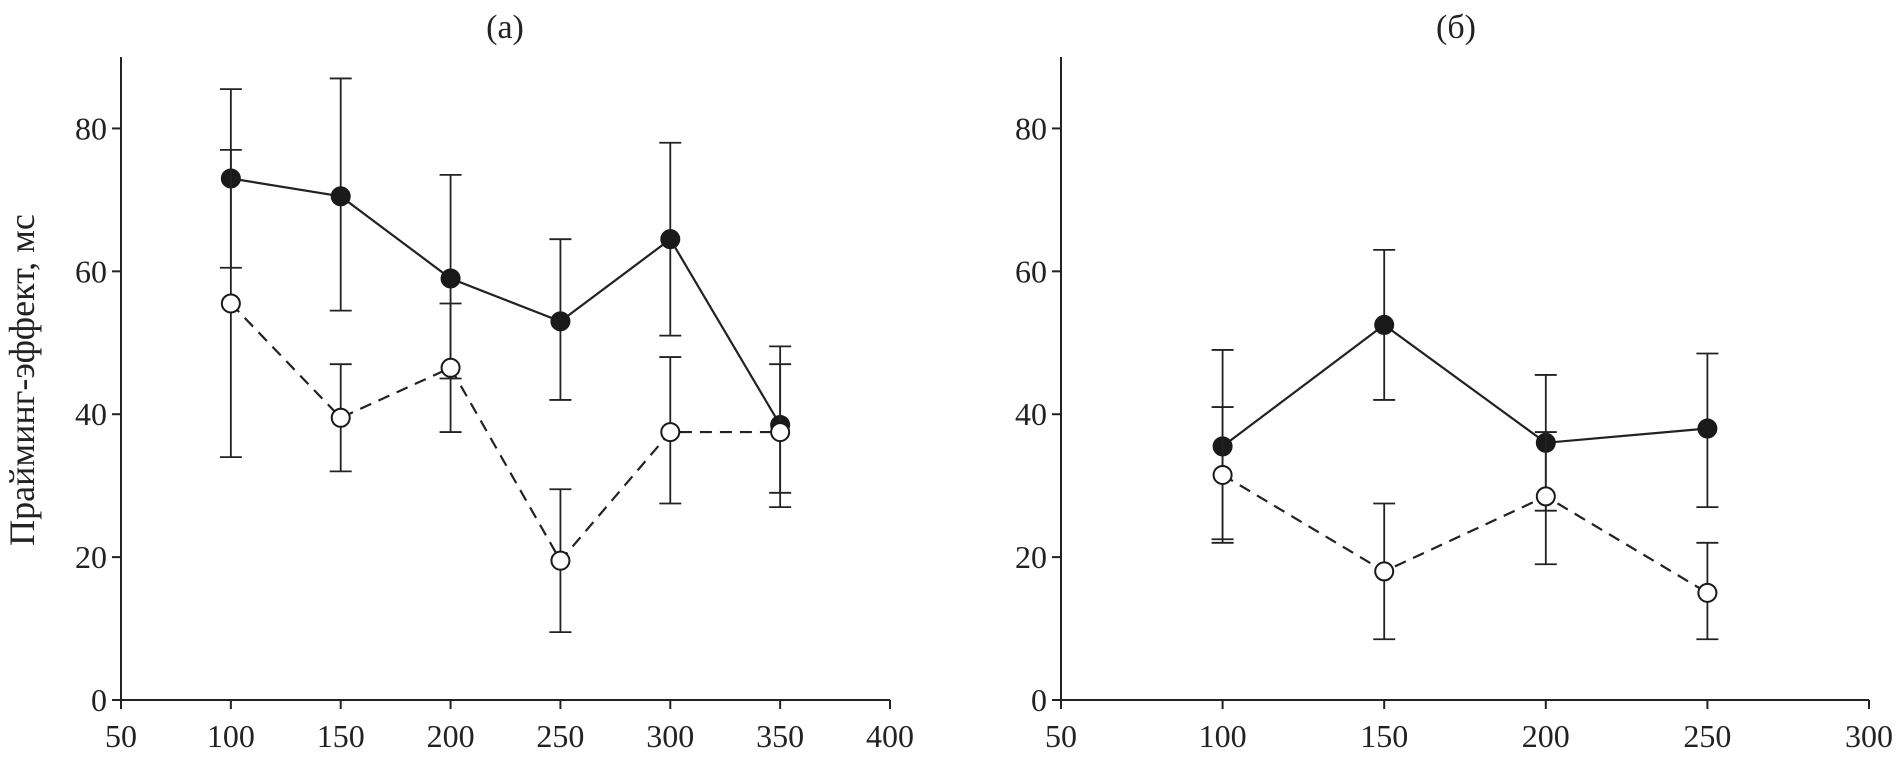 Image resolution: width=1901 pixels, height=774 pixels. I want to click on chart-title: (б), so click(1456, 27).